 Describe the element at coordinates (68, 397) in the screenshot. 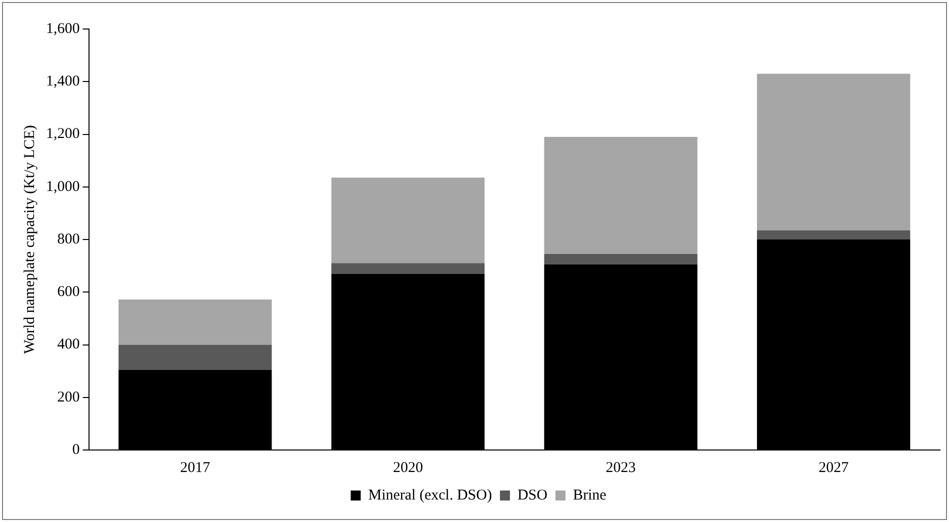

I see `y-tick-label: 200` at that location.